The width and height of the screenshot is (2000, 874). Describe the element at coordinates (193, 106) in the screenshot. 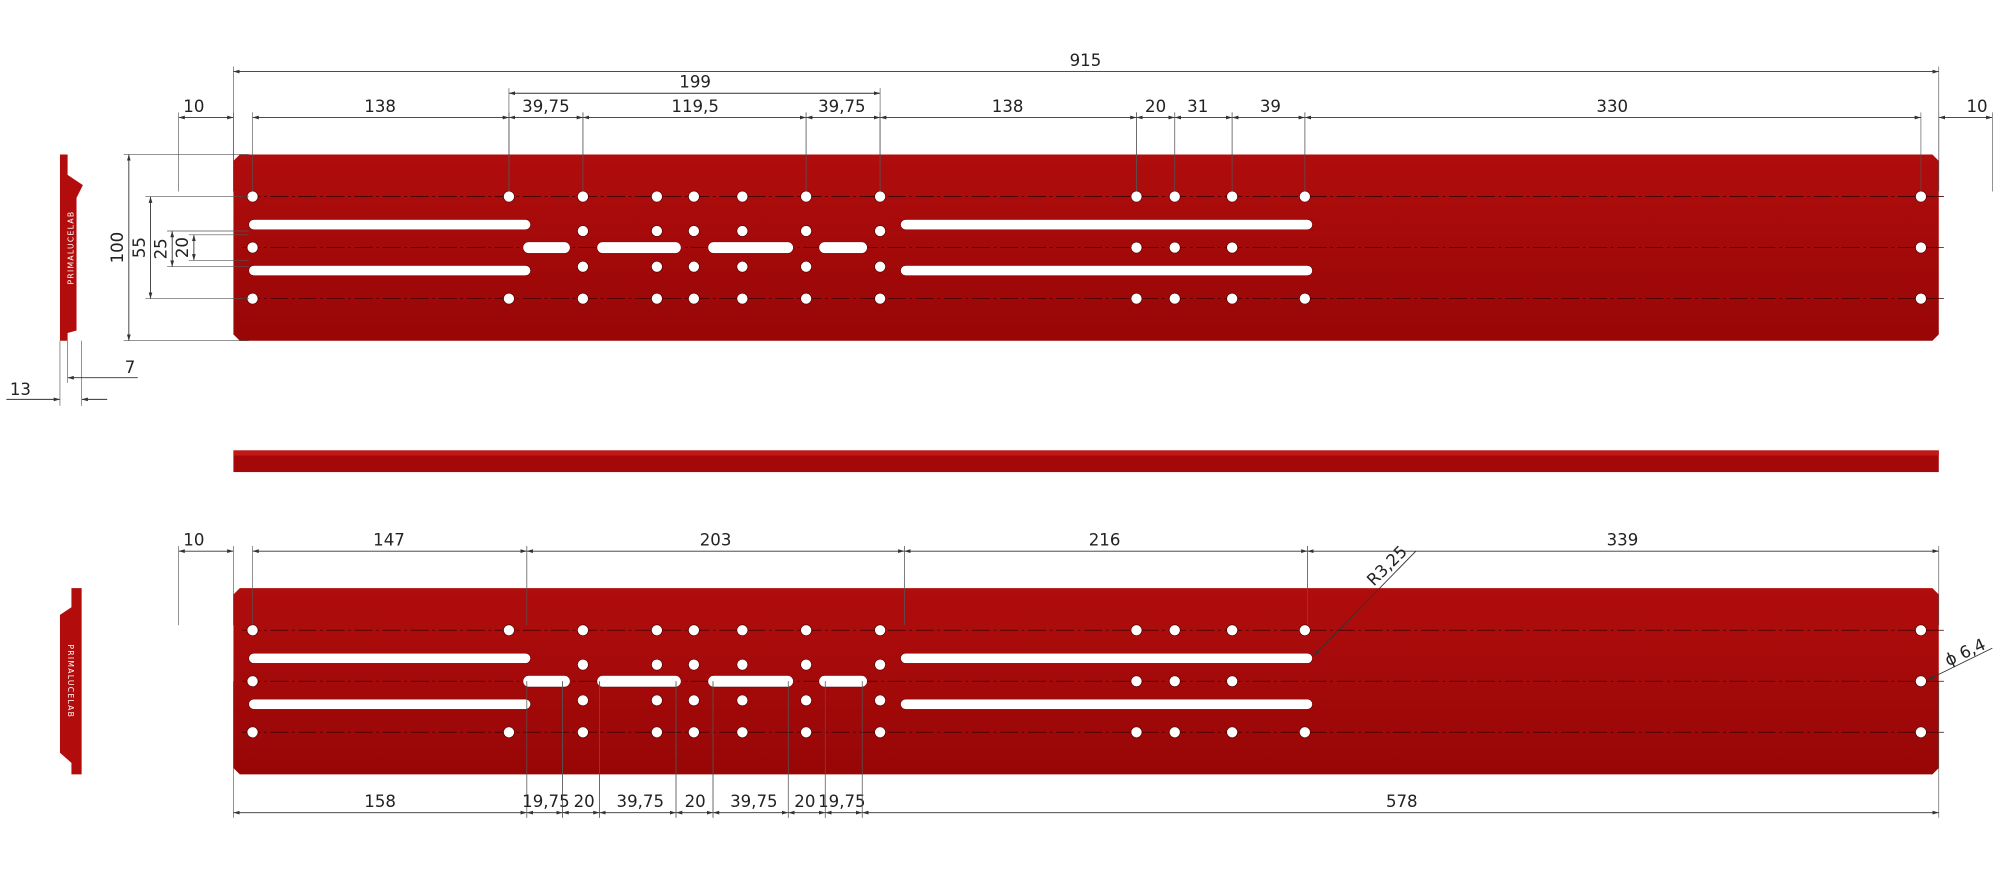

I see `dimension-label: 10` at that location.